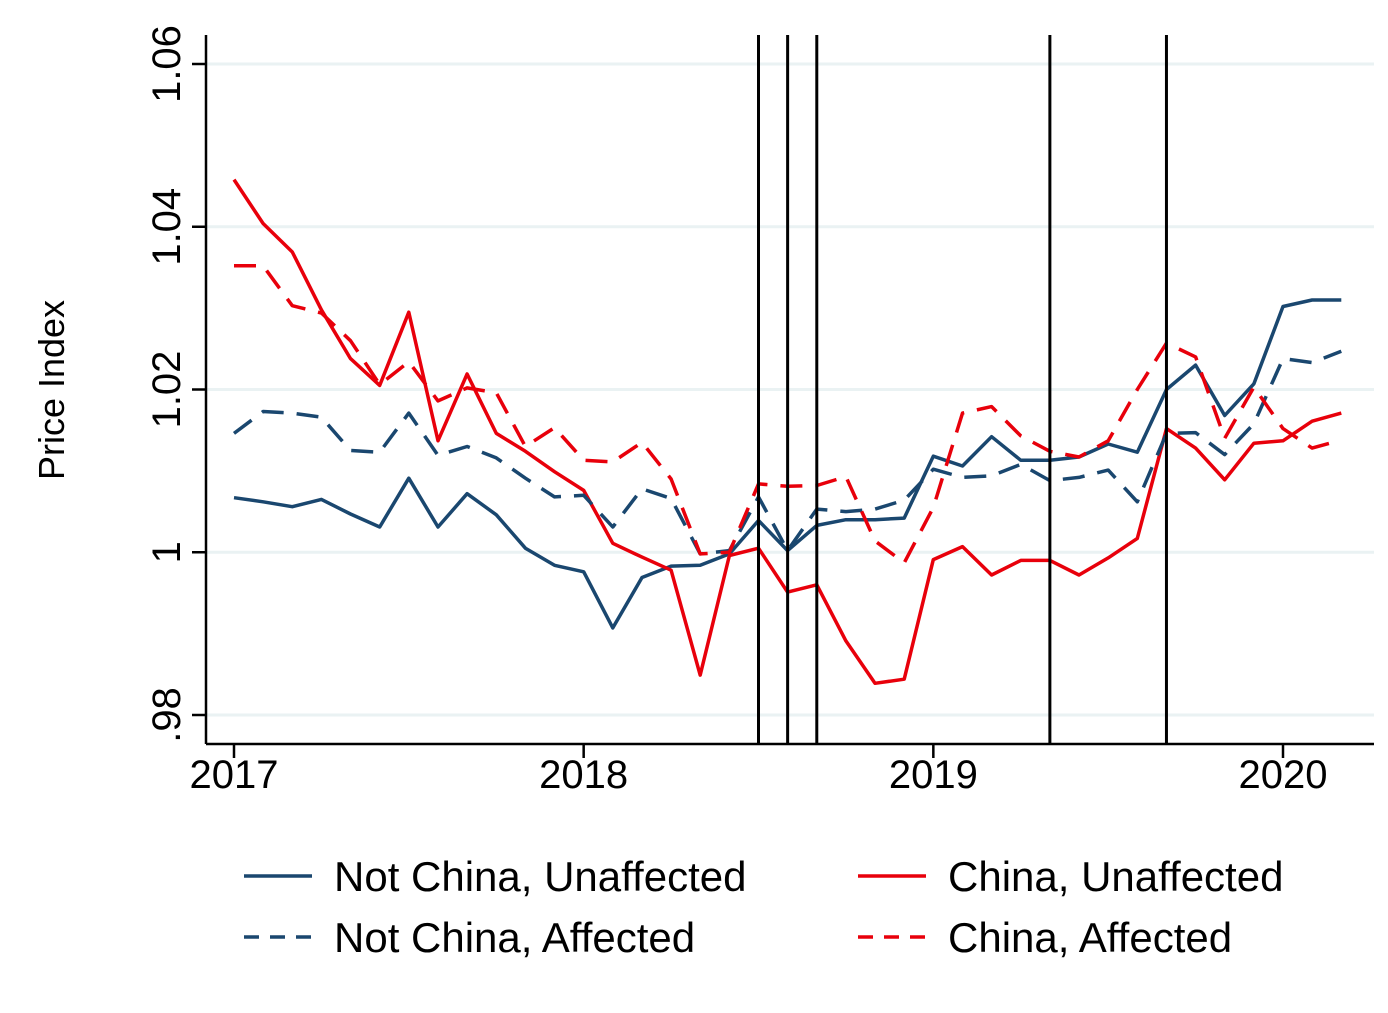 This screenshot has height=1013, width=1388. Describe the element at coordinates (1090, 937) in the screenshot. I see `legend-label-3: China, Affected` at that location.